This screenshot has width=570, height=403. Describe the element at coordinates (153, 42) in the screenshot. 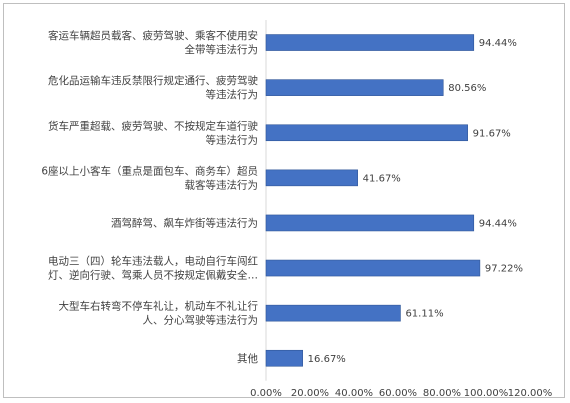

I see `category-label: 客运车辆超员载客、疲劳驾驶、乘客不使用安全带等违法行为` at that location.